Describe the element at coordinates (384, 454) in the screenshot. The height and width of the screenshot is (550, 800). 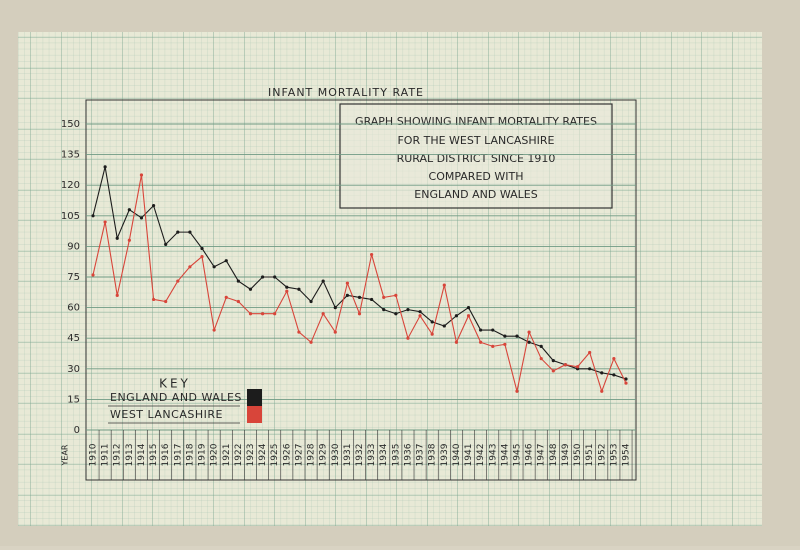
I see `x-tick-label: 1934` at that location.